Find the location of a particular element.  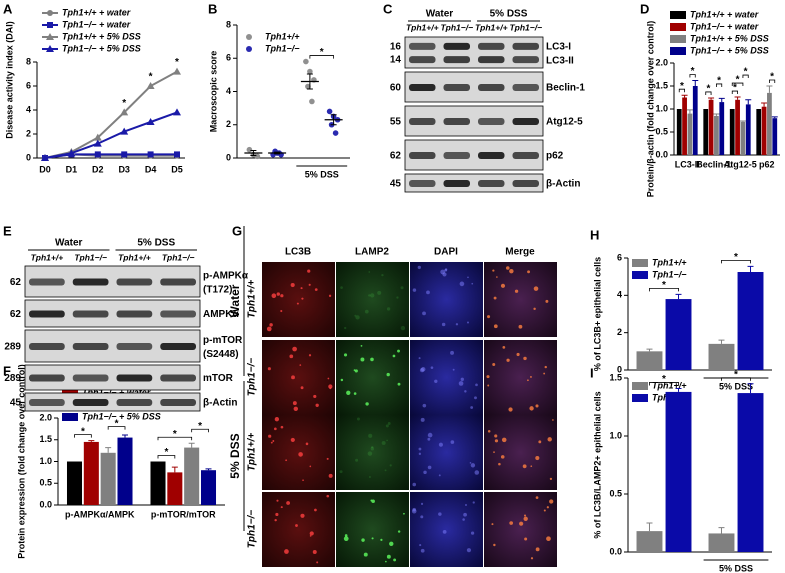

mw-label: 55 is located at coordinates (396, 122).